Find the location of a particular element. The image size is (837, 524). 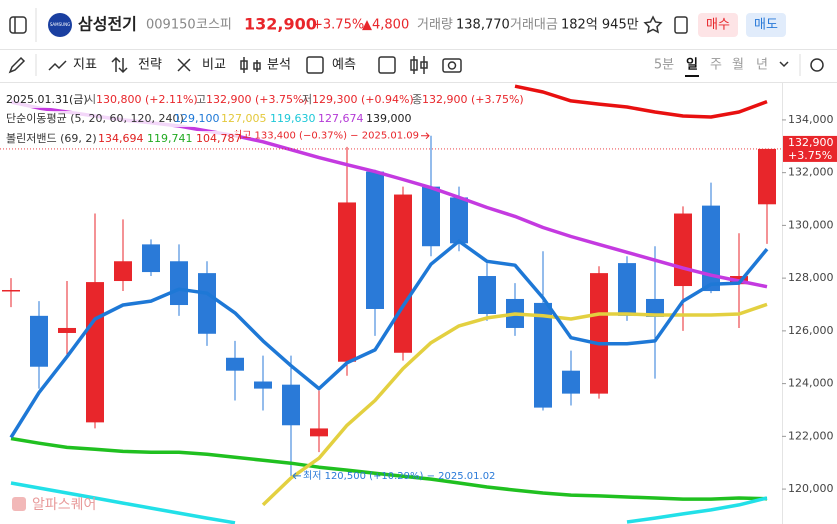

period-tab: 5분 is located at coordinates (664, 65).